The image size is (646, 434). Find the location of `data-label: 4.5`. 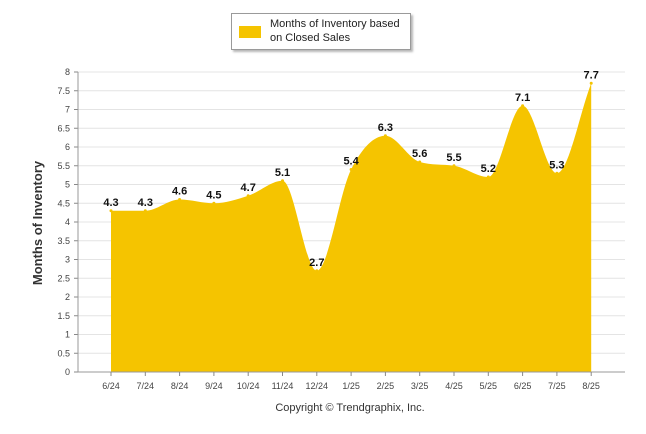

data-label: 4.5 is located at coordinates (213, 195).